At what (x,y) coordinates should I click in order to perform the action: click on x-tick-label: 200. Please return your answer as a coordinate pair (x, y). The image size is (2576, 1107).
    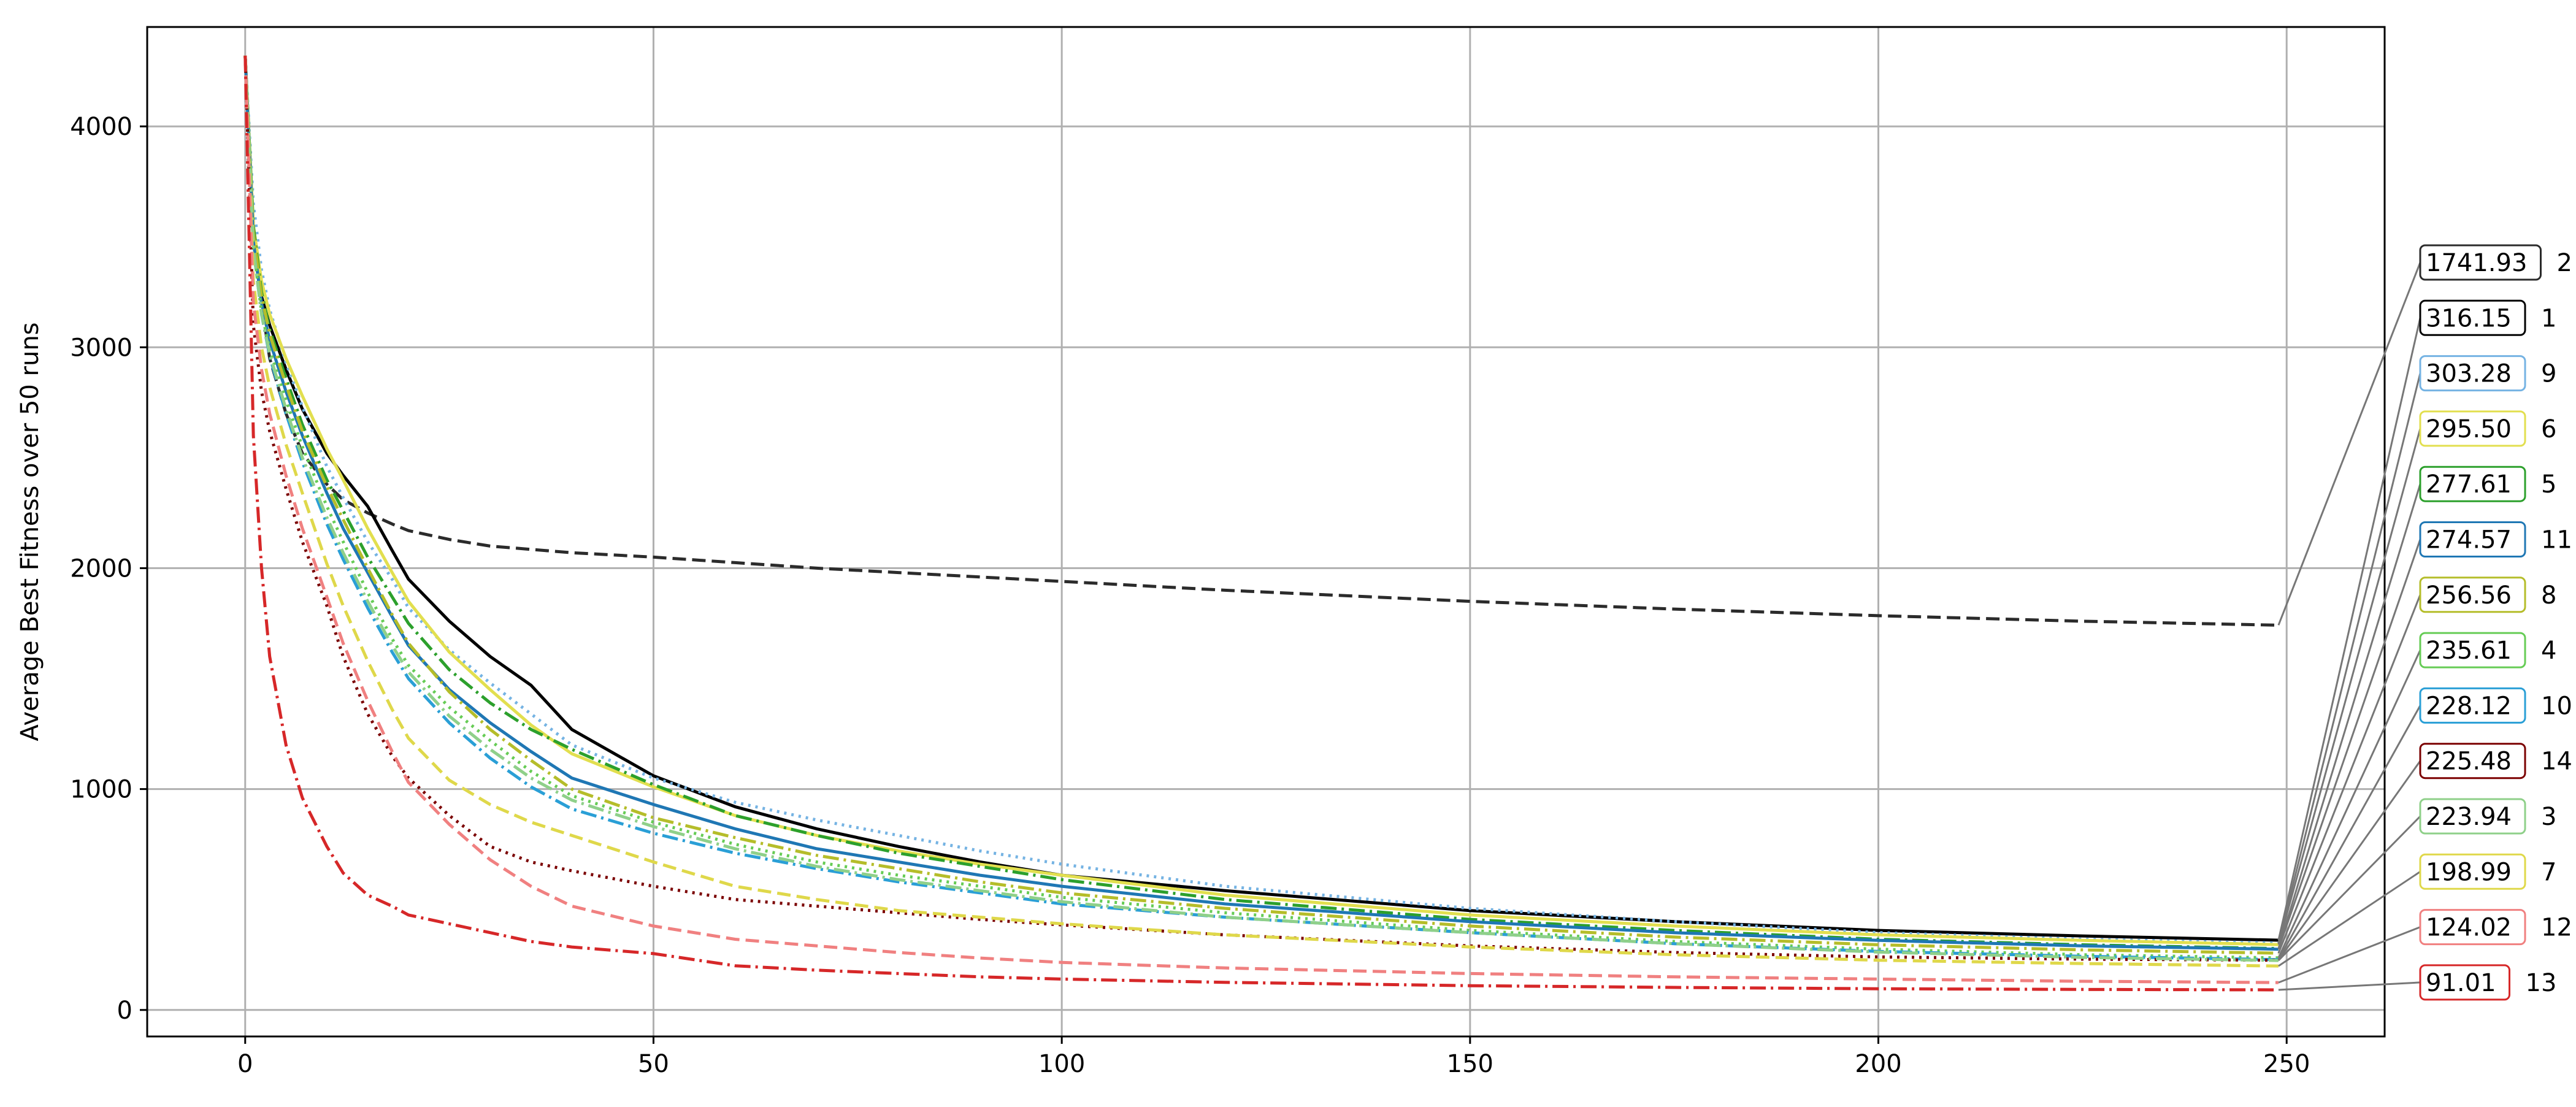
    Looking at the image, I should click on (1878, 1064).